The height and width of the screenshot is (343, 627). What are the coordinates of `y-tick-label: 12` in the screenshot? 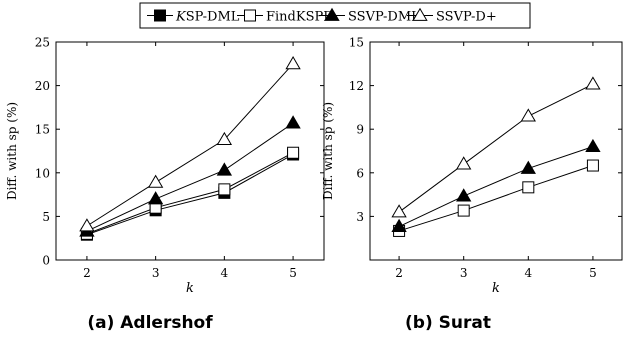 It's located at (356, 86).